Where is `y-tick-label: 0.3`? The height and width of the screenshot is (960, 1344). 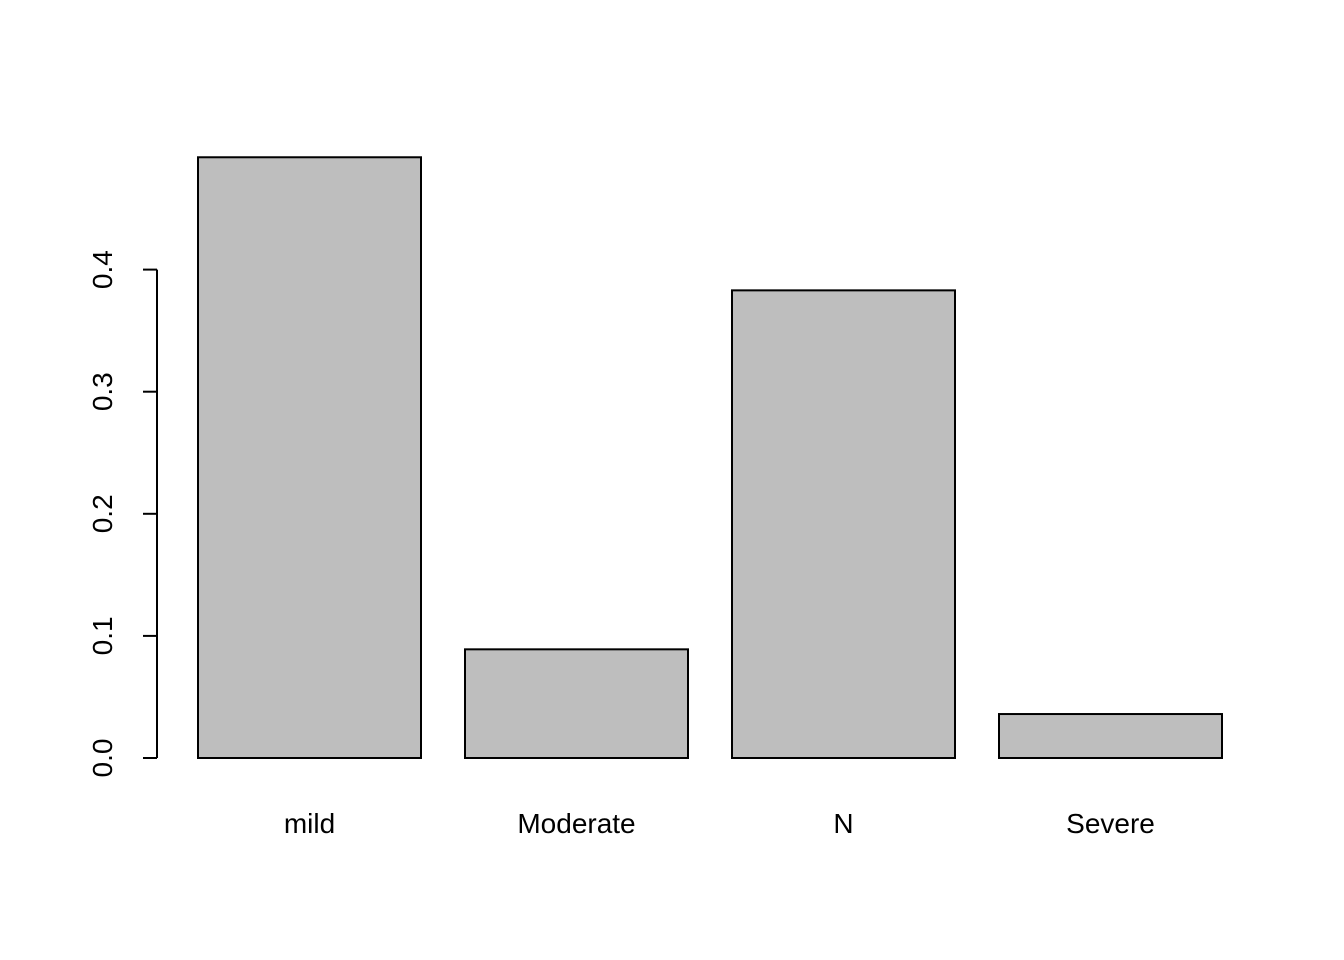
y-tick-label: 0.3 is located at coordinates (102, 391).